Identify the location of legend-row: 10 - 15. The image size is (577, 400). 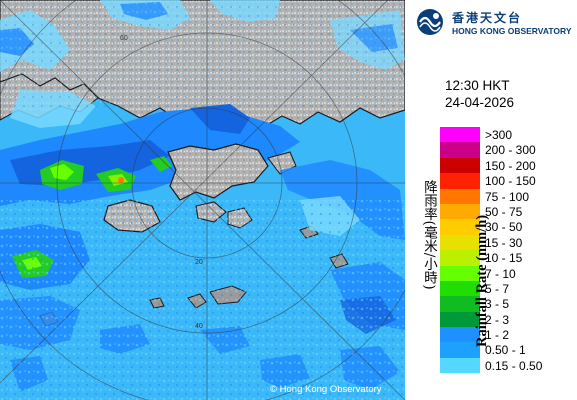
(508, 258).